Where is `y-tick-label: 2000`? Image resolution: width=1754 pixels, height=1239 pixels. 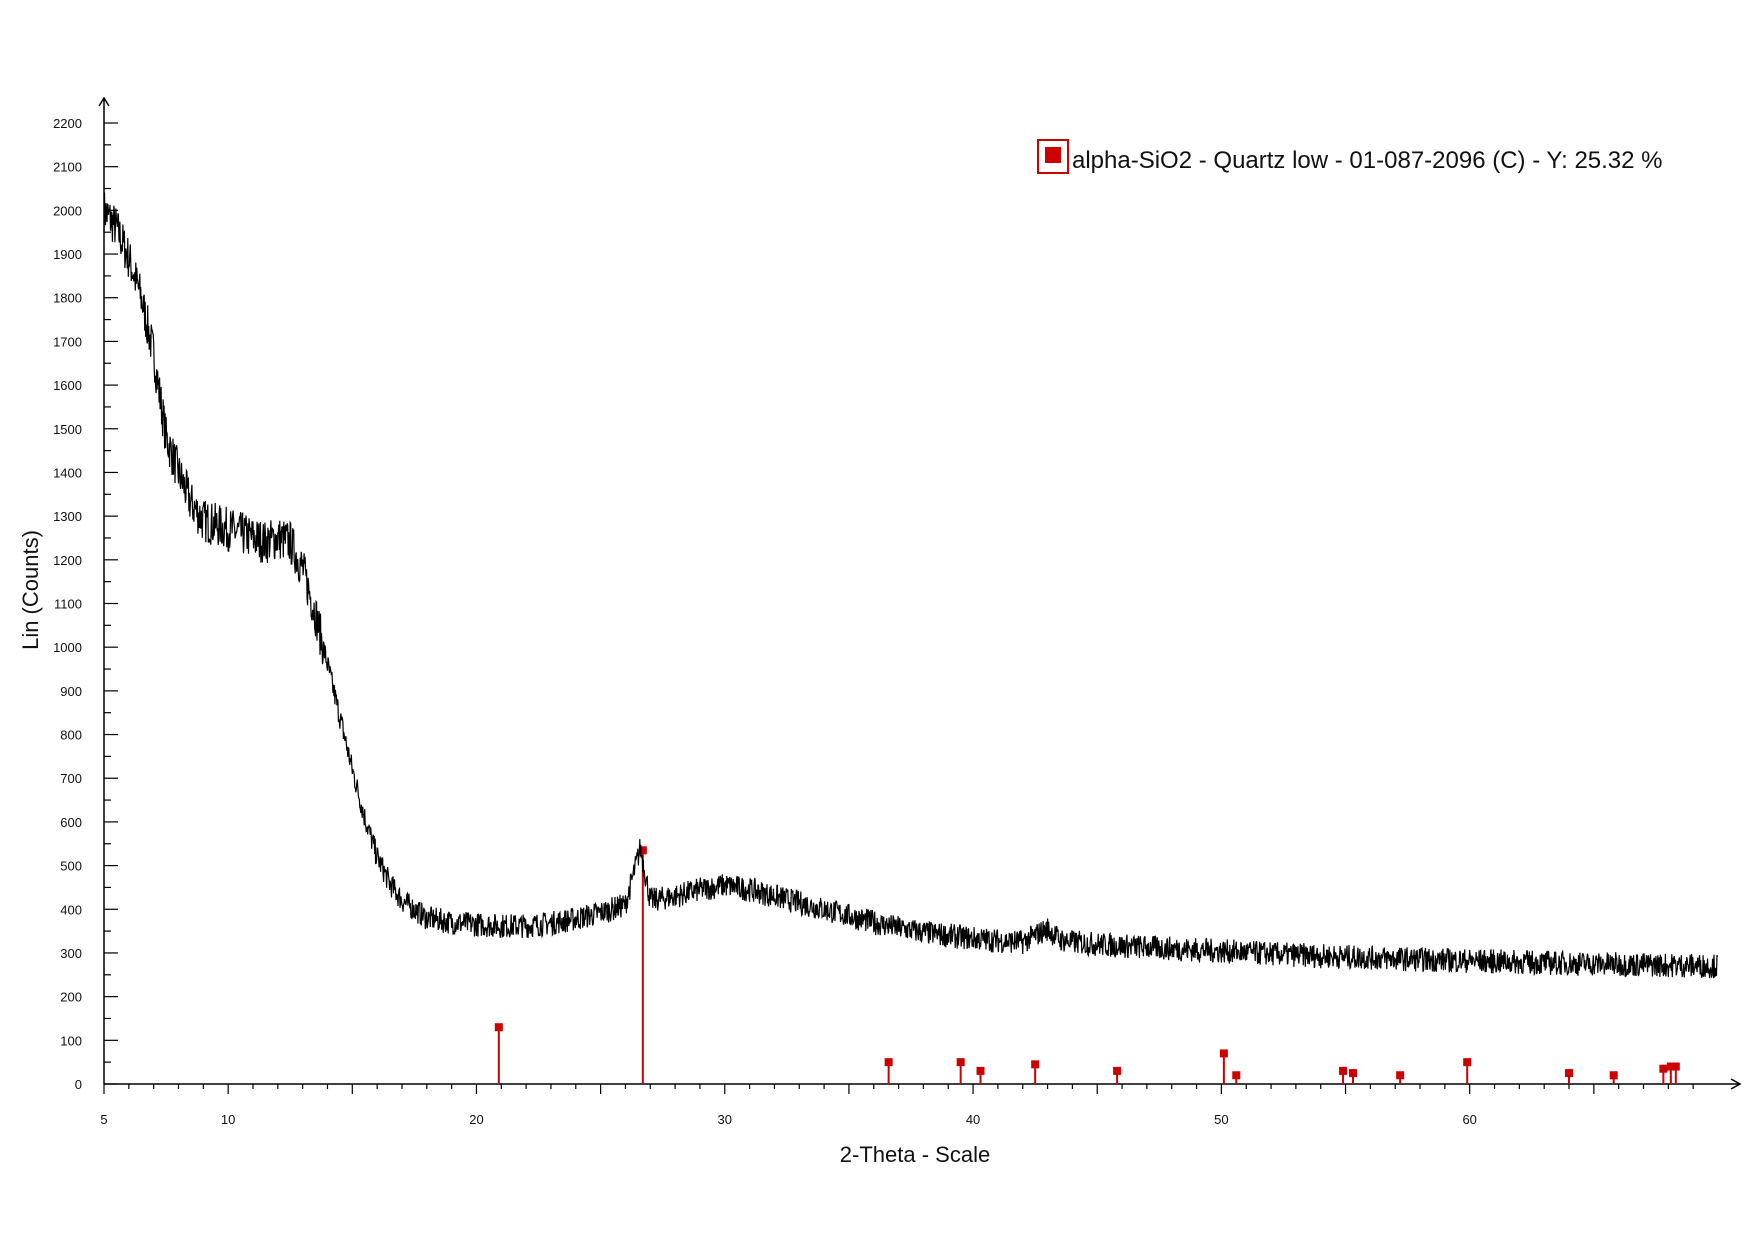 y-tick-label: 2000 is located at coordinates (67, 210).